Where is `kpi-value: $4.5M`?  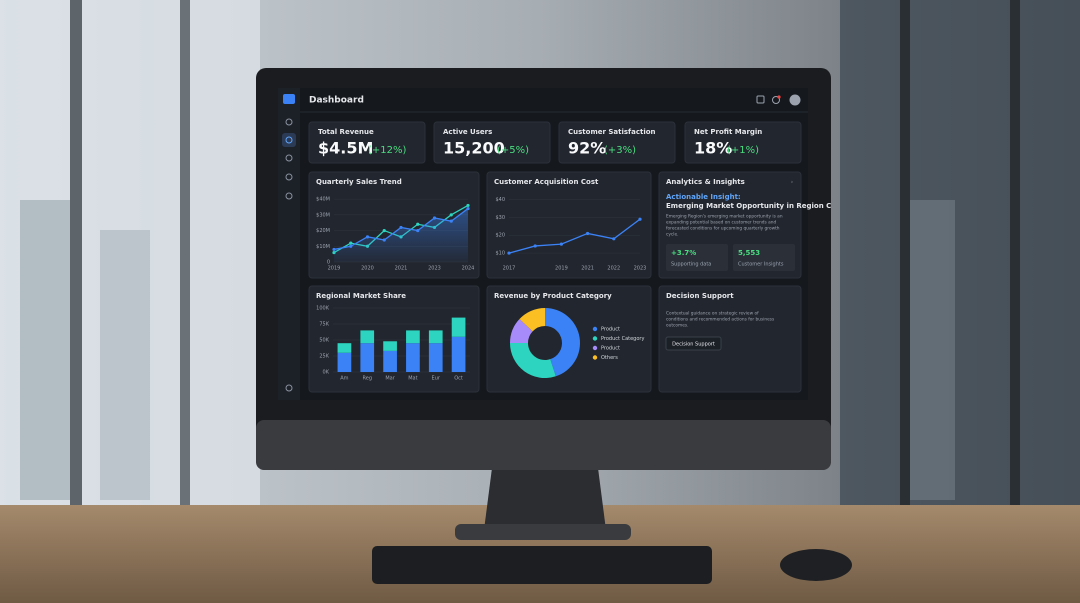
kpi-value: $4.5M is located at coordinates (345, 148).